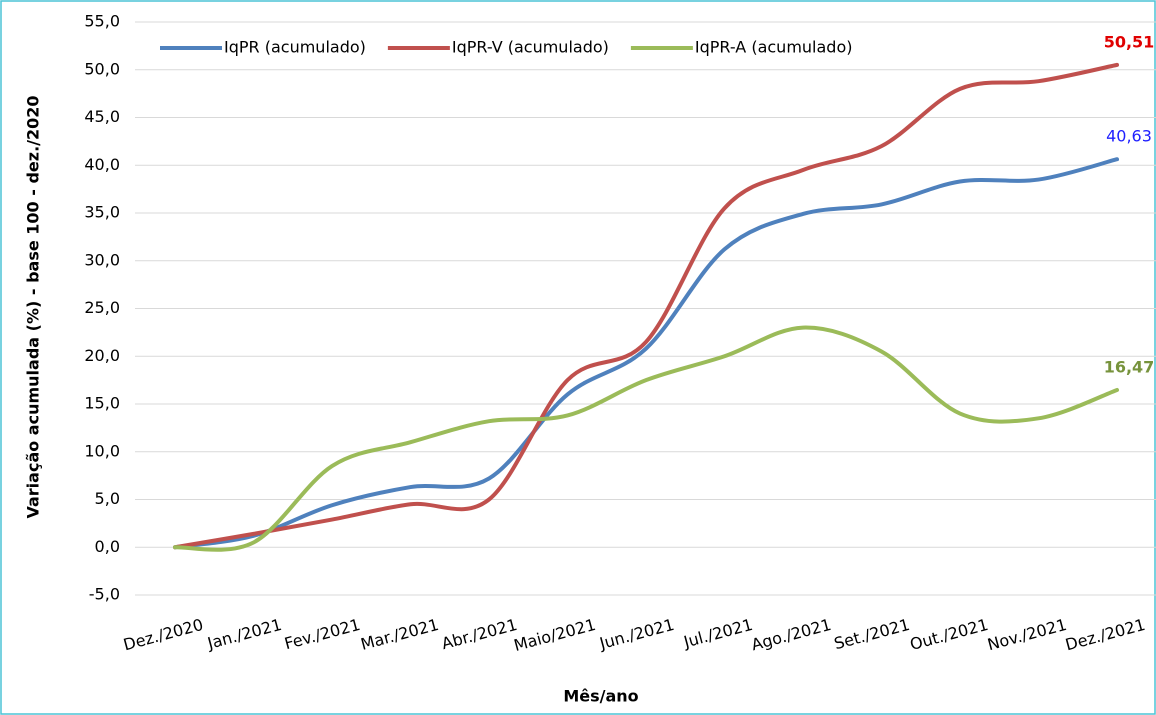  Describe the element at coordinates (102, 259) in the screenshot. I see `y-tick-label: 30,0` at that location.